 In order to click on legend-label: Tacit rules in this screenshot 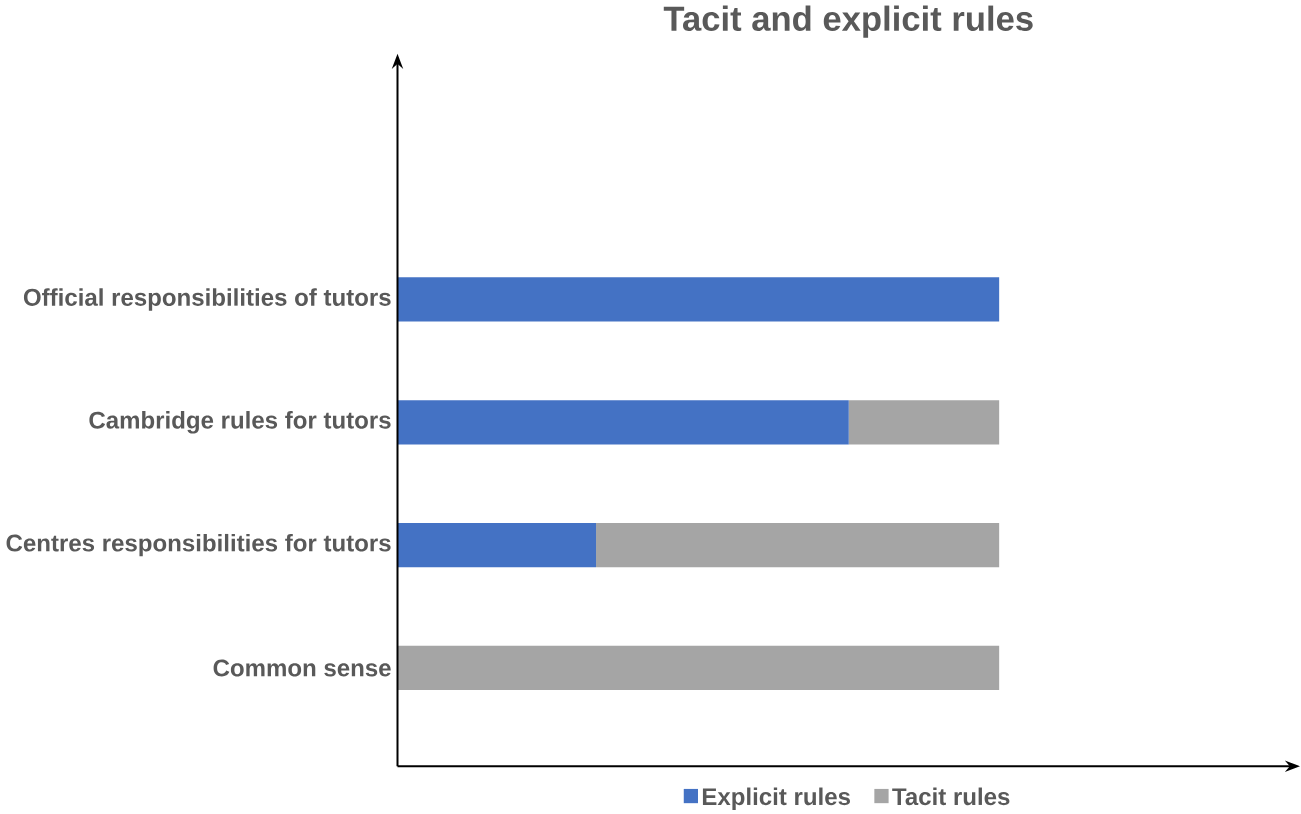, I will do `click(951, 796)`.